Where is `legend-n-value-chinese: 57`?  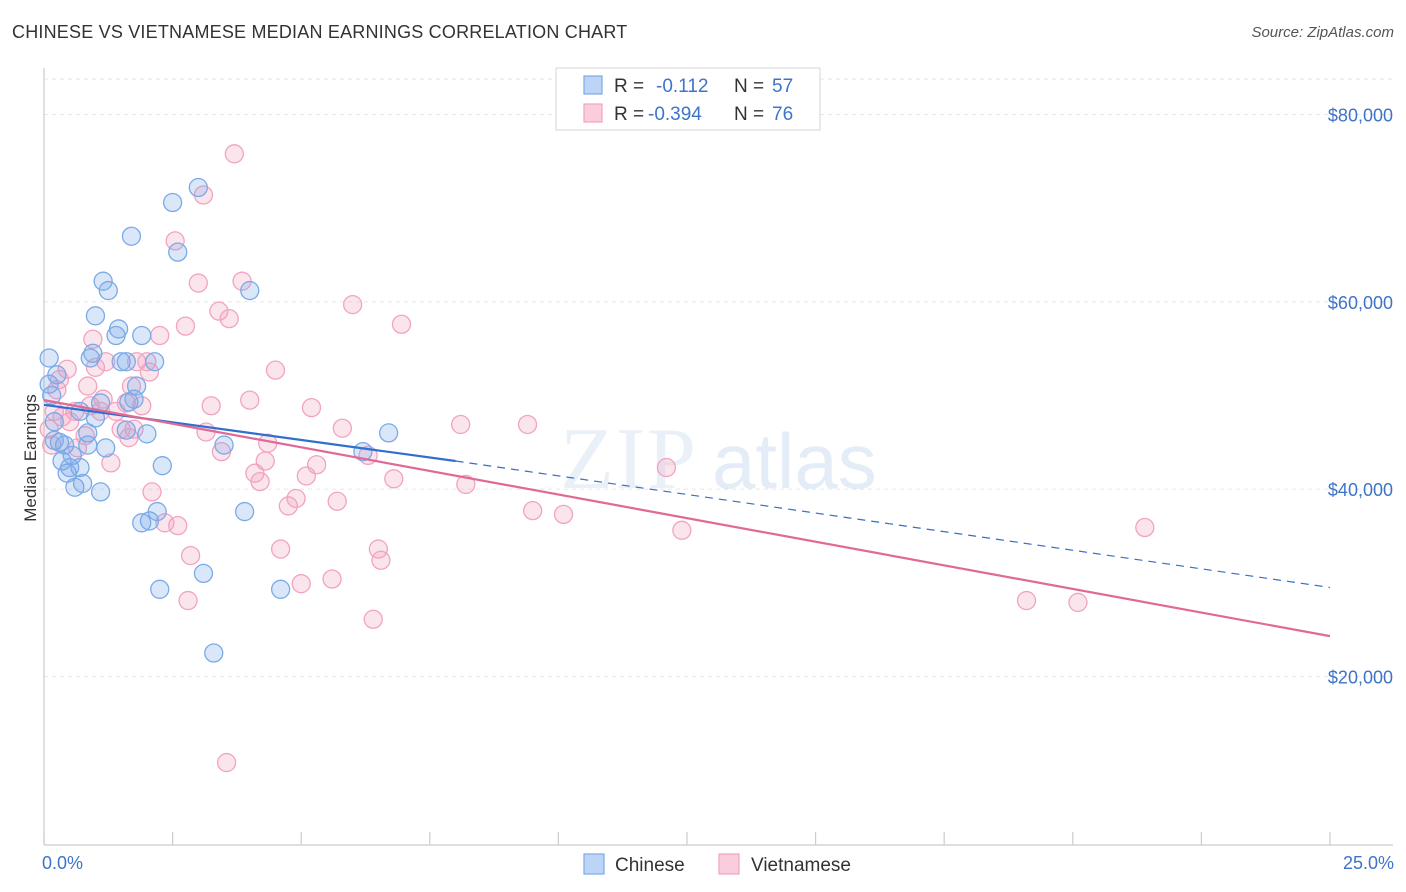 legend-n-value-chinese: 57 is located at coordinates (782, 86).